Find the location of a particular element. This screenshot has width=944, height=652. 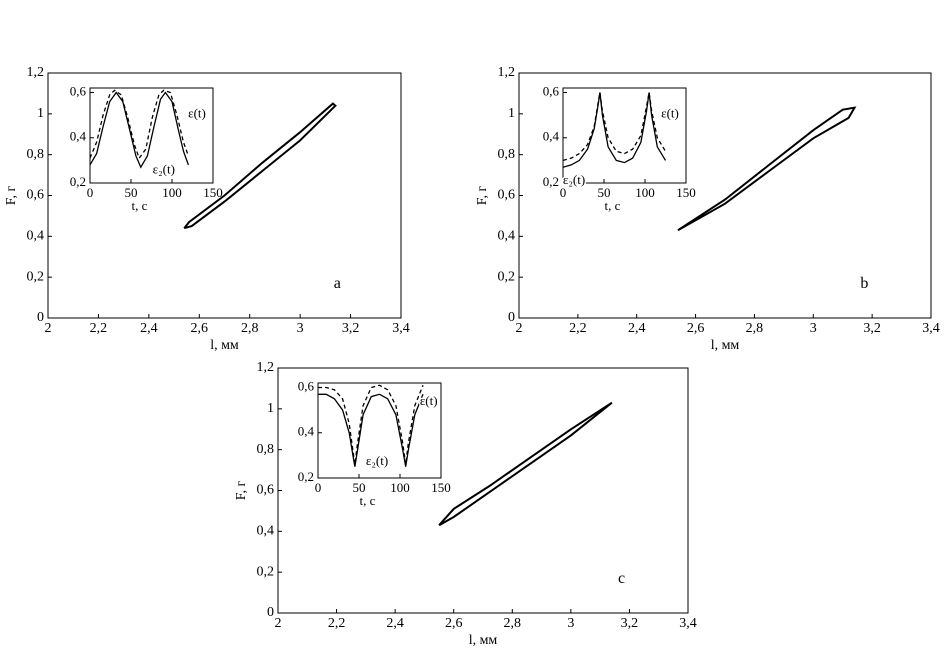

panel-label: a is located at coordinates (337, 283).